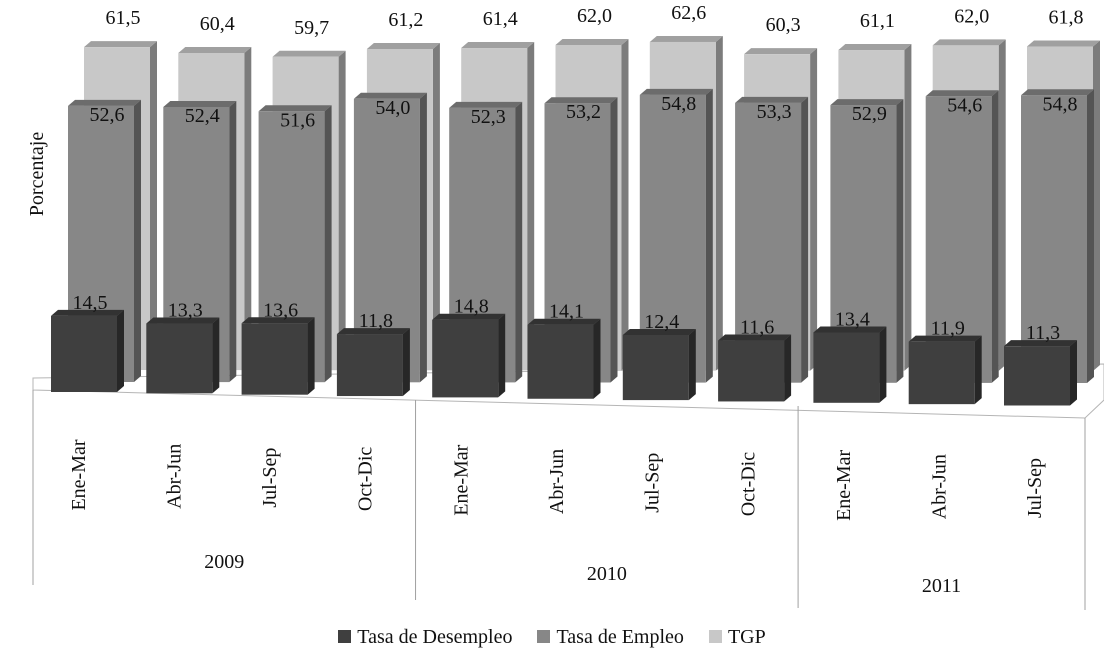 The width and height of the screenshot is (1104, 659). I want to click on value-label-tgp-1: 61,5, so click(123, 18).